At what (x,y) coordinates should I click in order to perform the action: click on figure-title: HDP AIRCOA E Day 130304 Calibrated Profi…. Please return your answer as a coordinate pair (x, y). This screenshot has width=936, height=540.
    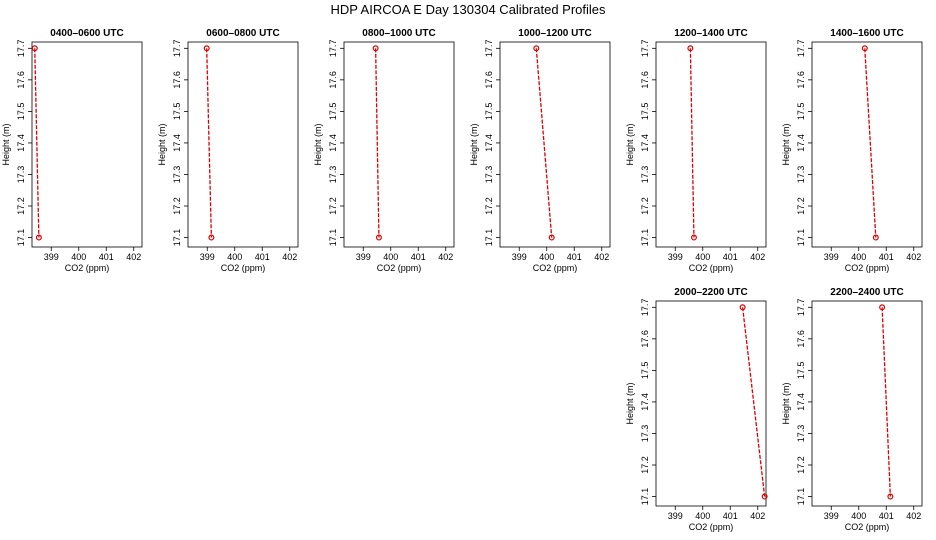
    Looking at the image, I should click on (468, 9).